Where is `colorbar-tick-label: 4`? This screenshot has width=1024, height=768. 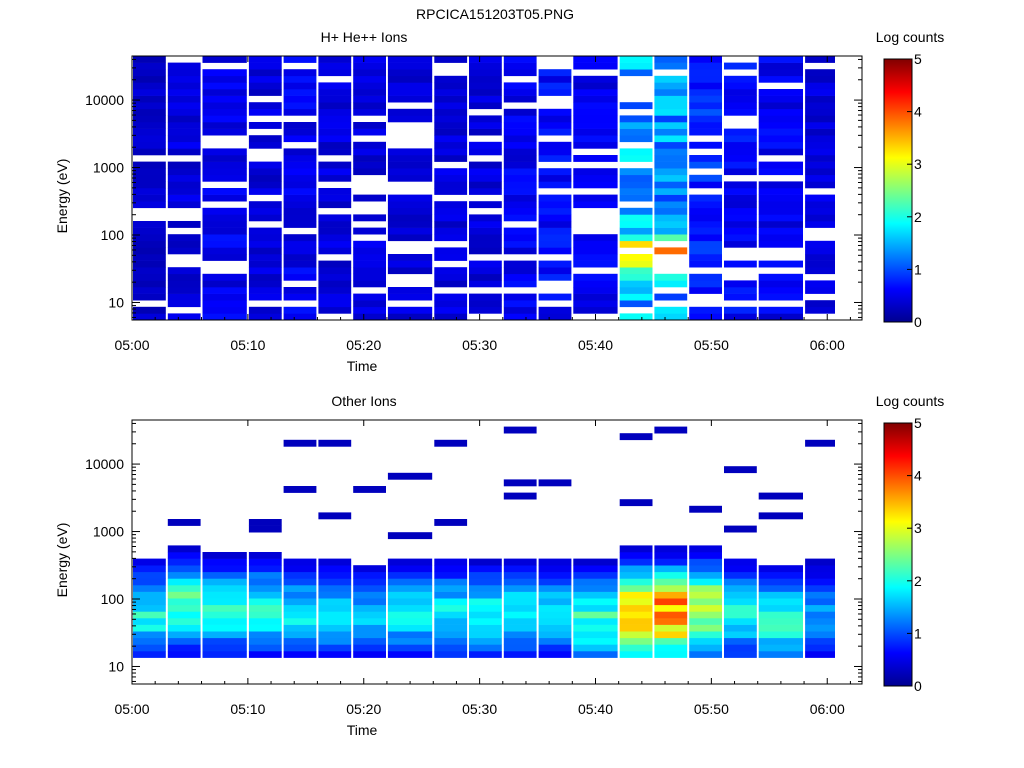
colorbar-tick-label: 4 is located at coordinates (918, 112).